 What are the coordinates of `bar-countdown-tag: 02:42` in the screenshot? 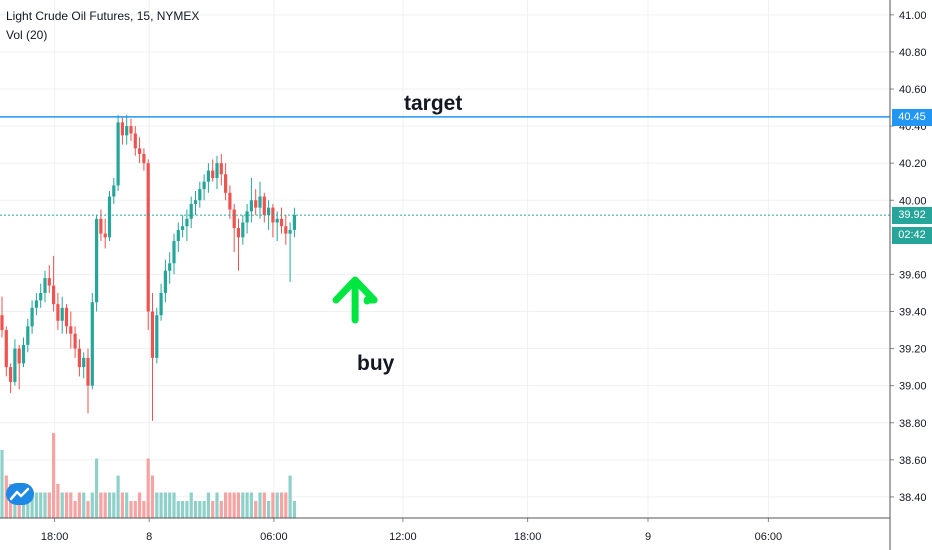 It's located at (912, 236).